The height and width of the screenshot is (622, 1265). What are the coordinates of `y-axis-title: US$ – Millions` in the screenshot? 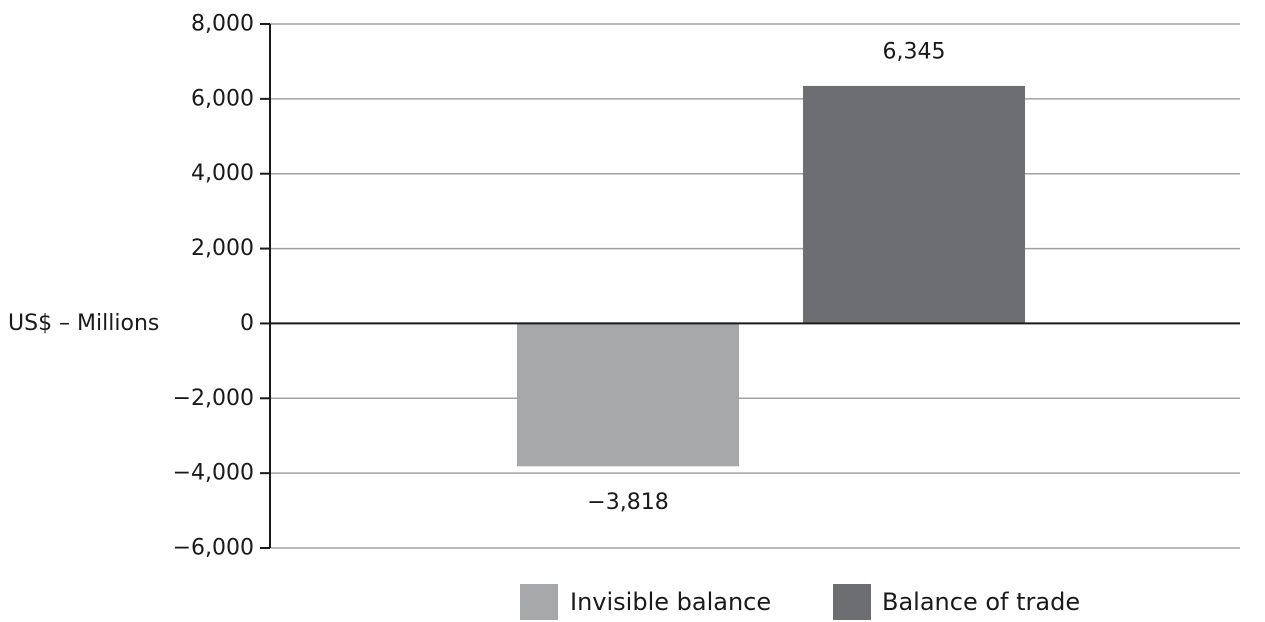 It's located at (83, 323).